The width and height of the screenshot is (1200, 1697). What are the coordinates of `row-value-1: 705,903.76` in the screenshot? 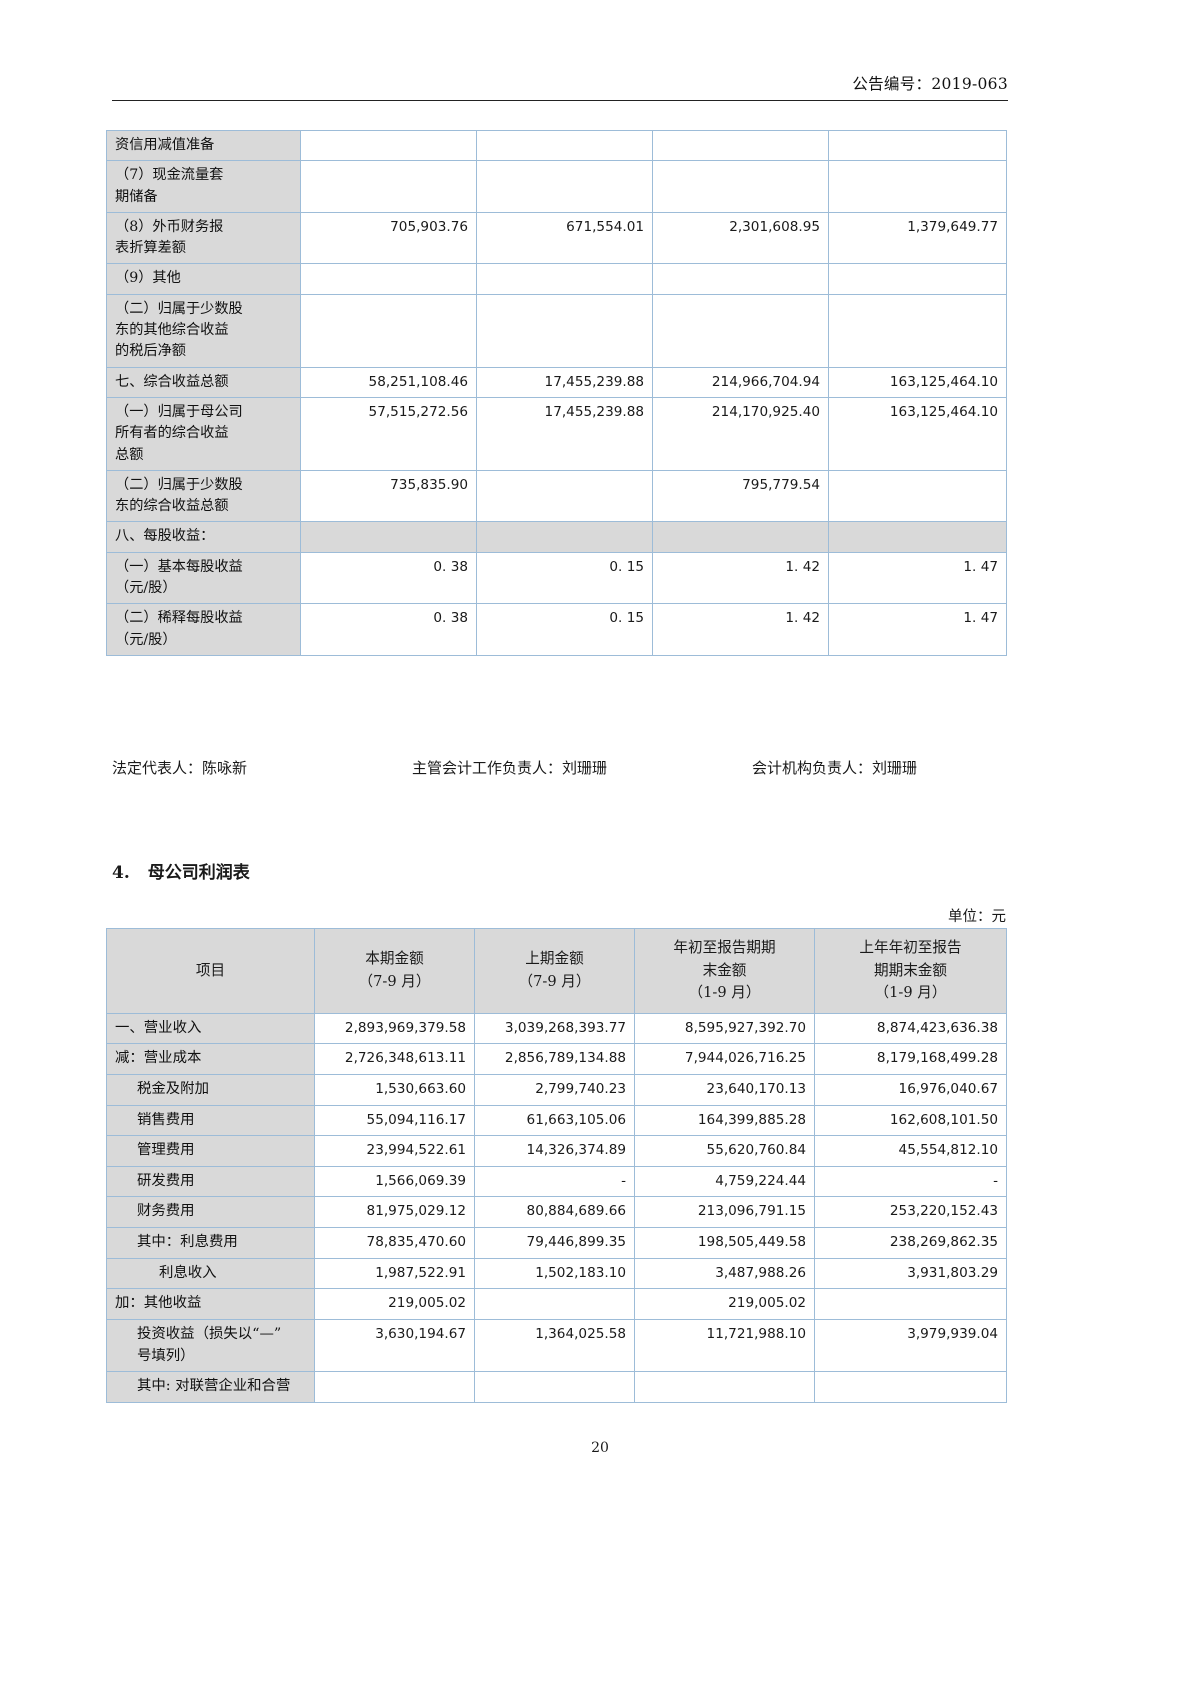 It's located at (388, 238).